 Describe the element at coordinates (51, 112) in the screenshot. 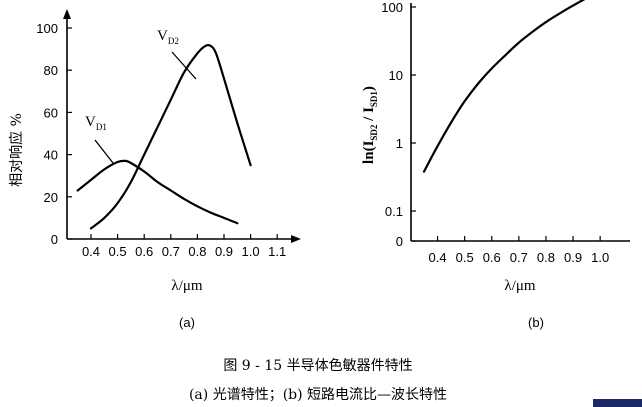

I see `panel-a-y-tick-label: 60` at that location.